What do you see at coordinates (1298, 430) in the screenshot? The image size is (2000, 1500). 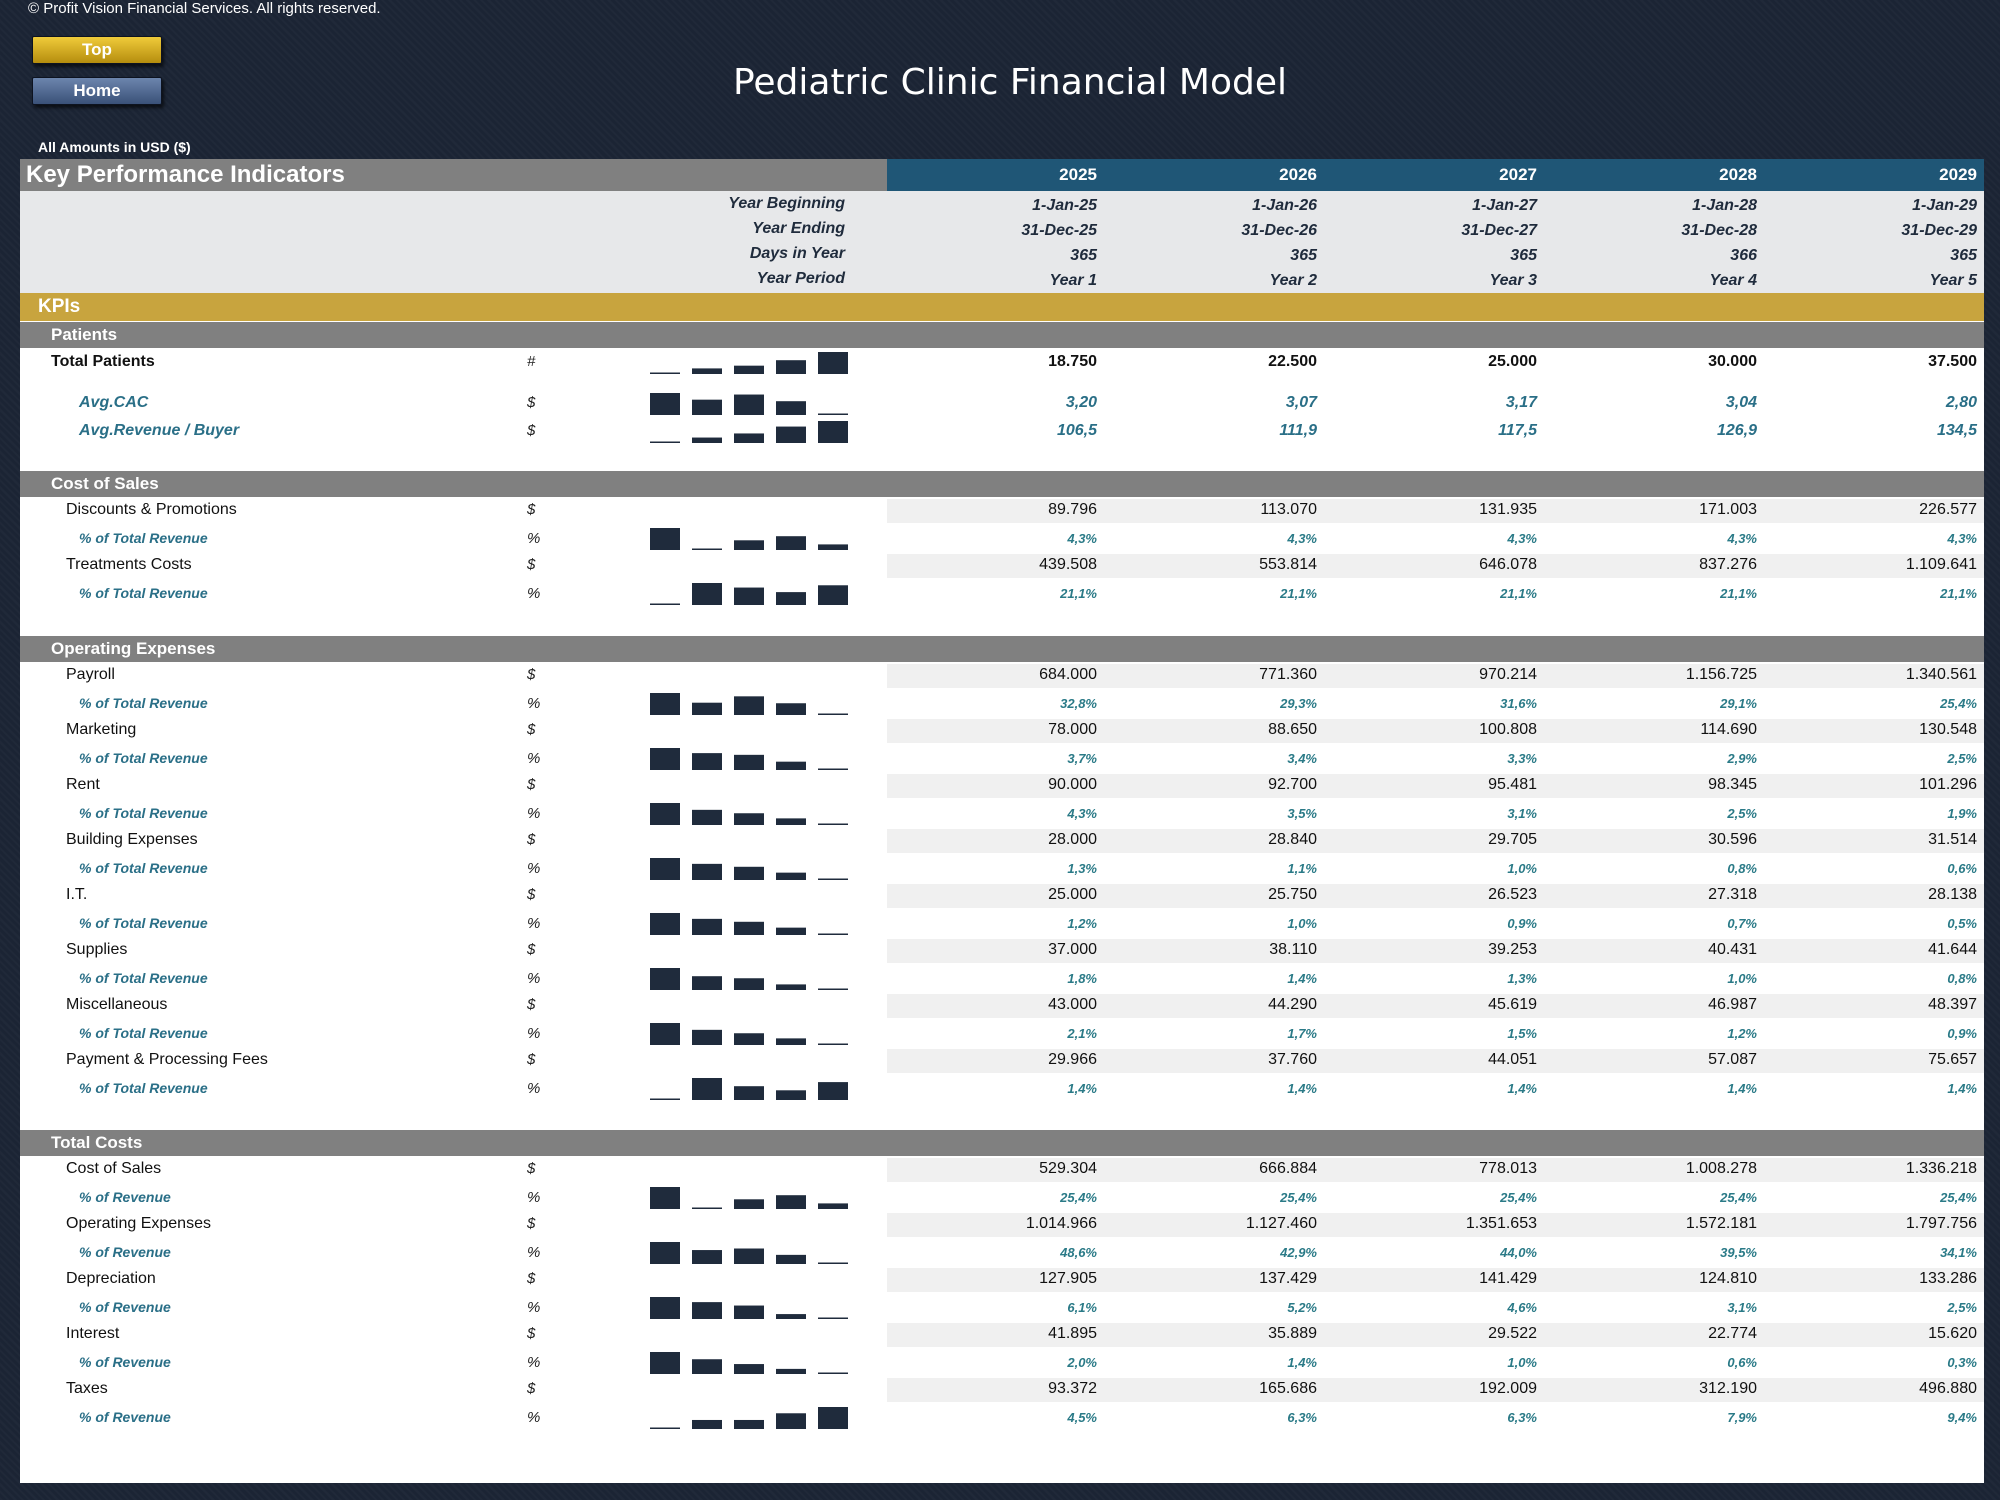 I see `cell-value: 111,9` at bounding box center [1298, 430].